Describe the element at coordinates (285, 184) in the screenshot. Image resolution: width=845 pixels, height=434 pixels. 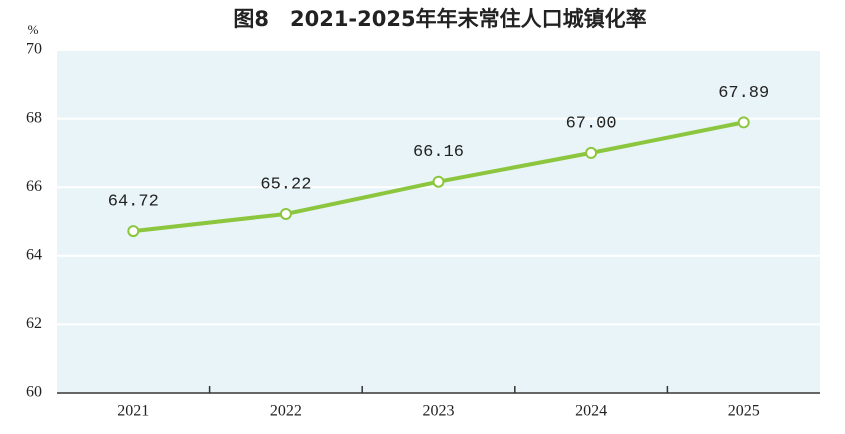
I see `value-label: 65.22` at that location.